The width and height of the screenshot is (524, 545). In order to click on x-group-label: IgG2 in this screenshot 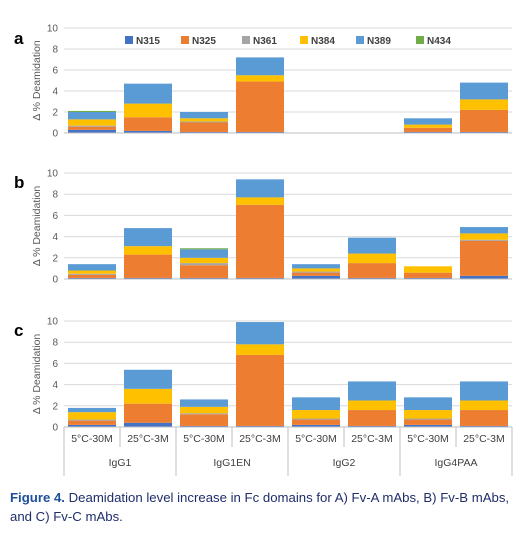, I will do `click(344, 463)`.